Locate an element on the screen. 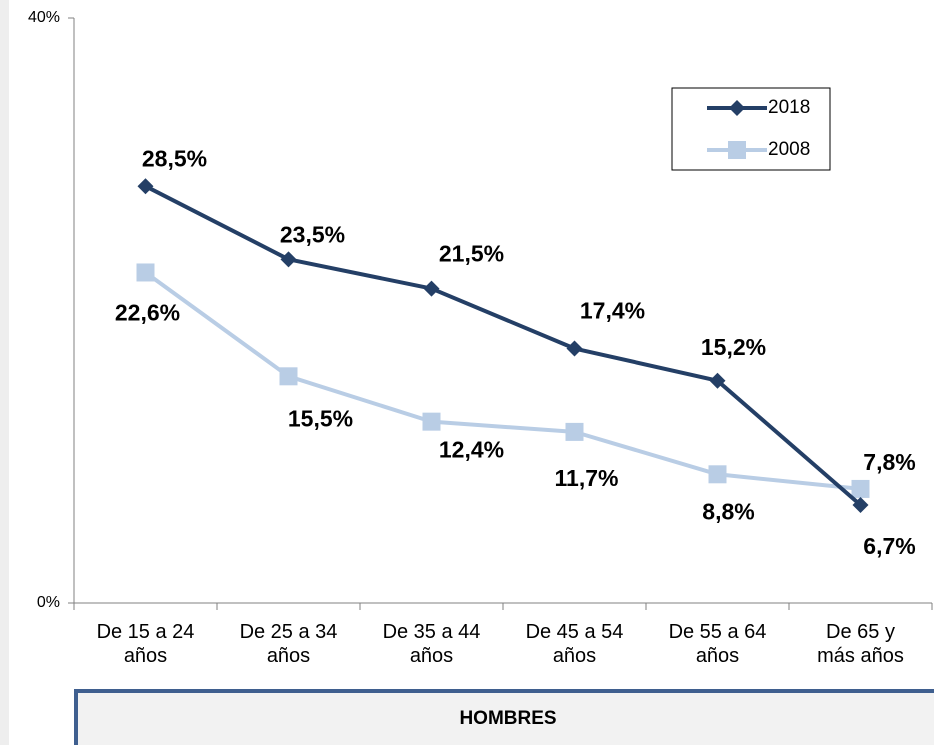 This screenshot has height=745, width=934. x-tick-label: De 45 a 54 años is located at coordinates (574, 644).